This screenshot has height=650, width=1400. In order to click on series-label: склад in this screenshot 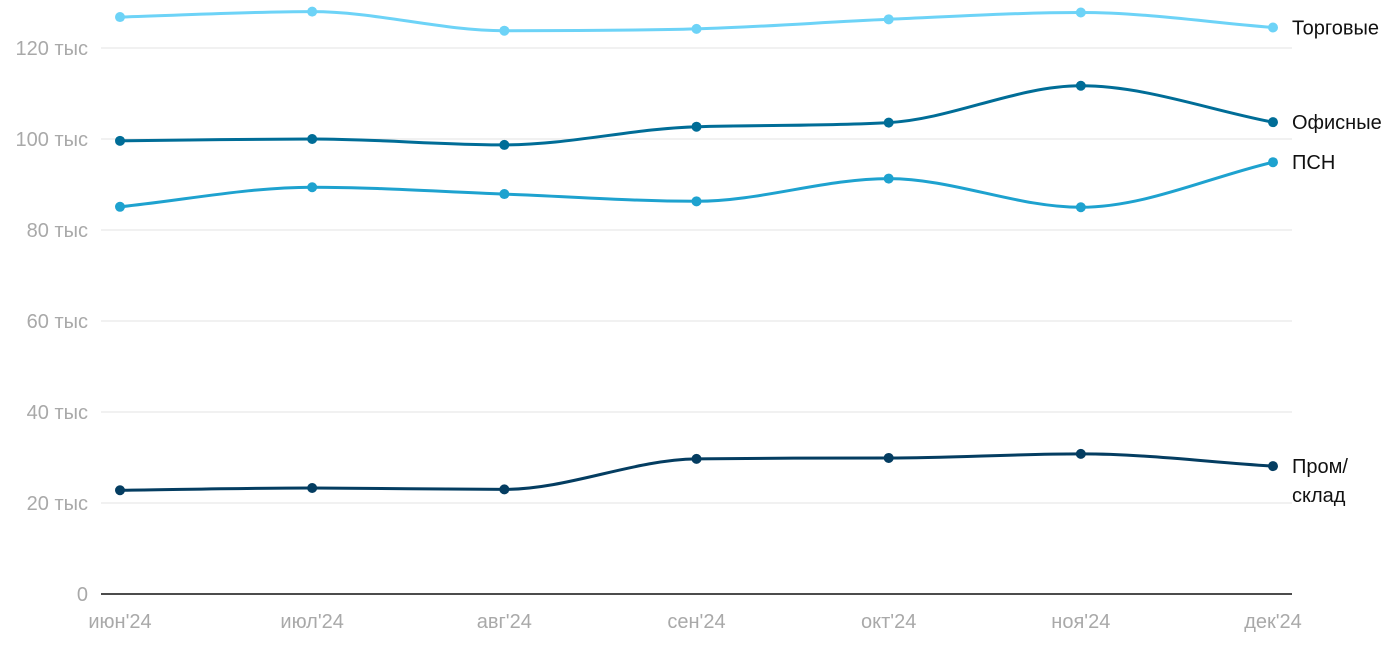, I will do `click(1319, 496)`.